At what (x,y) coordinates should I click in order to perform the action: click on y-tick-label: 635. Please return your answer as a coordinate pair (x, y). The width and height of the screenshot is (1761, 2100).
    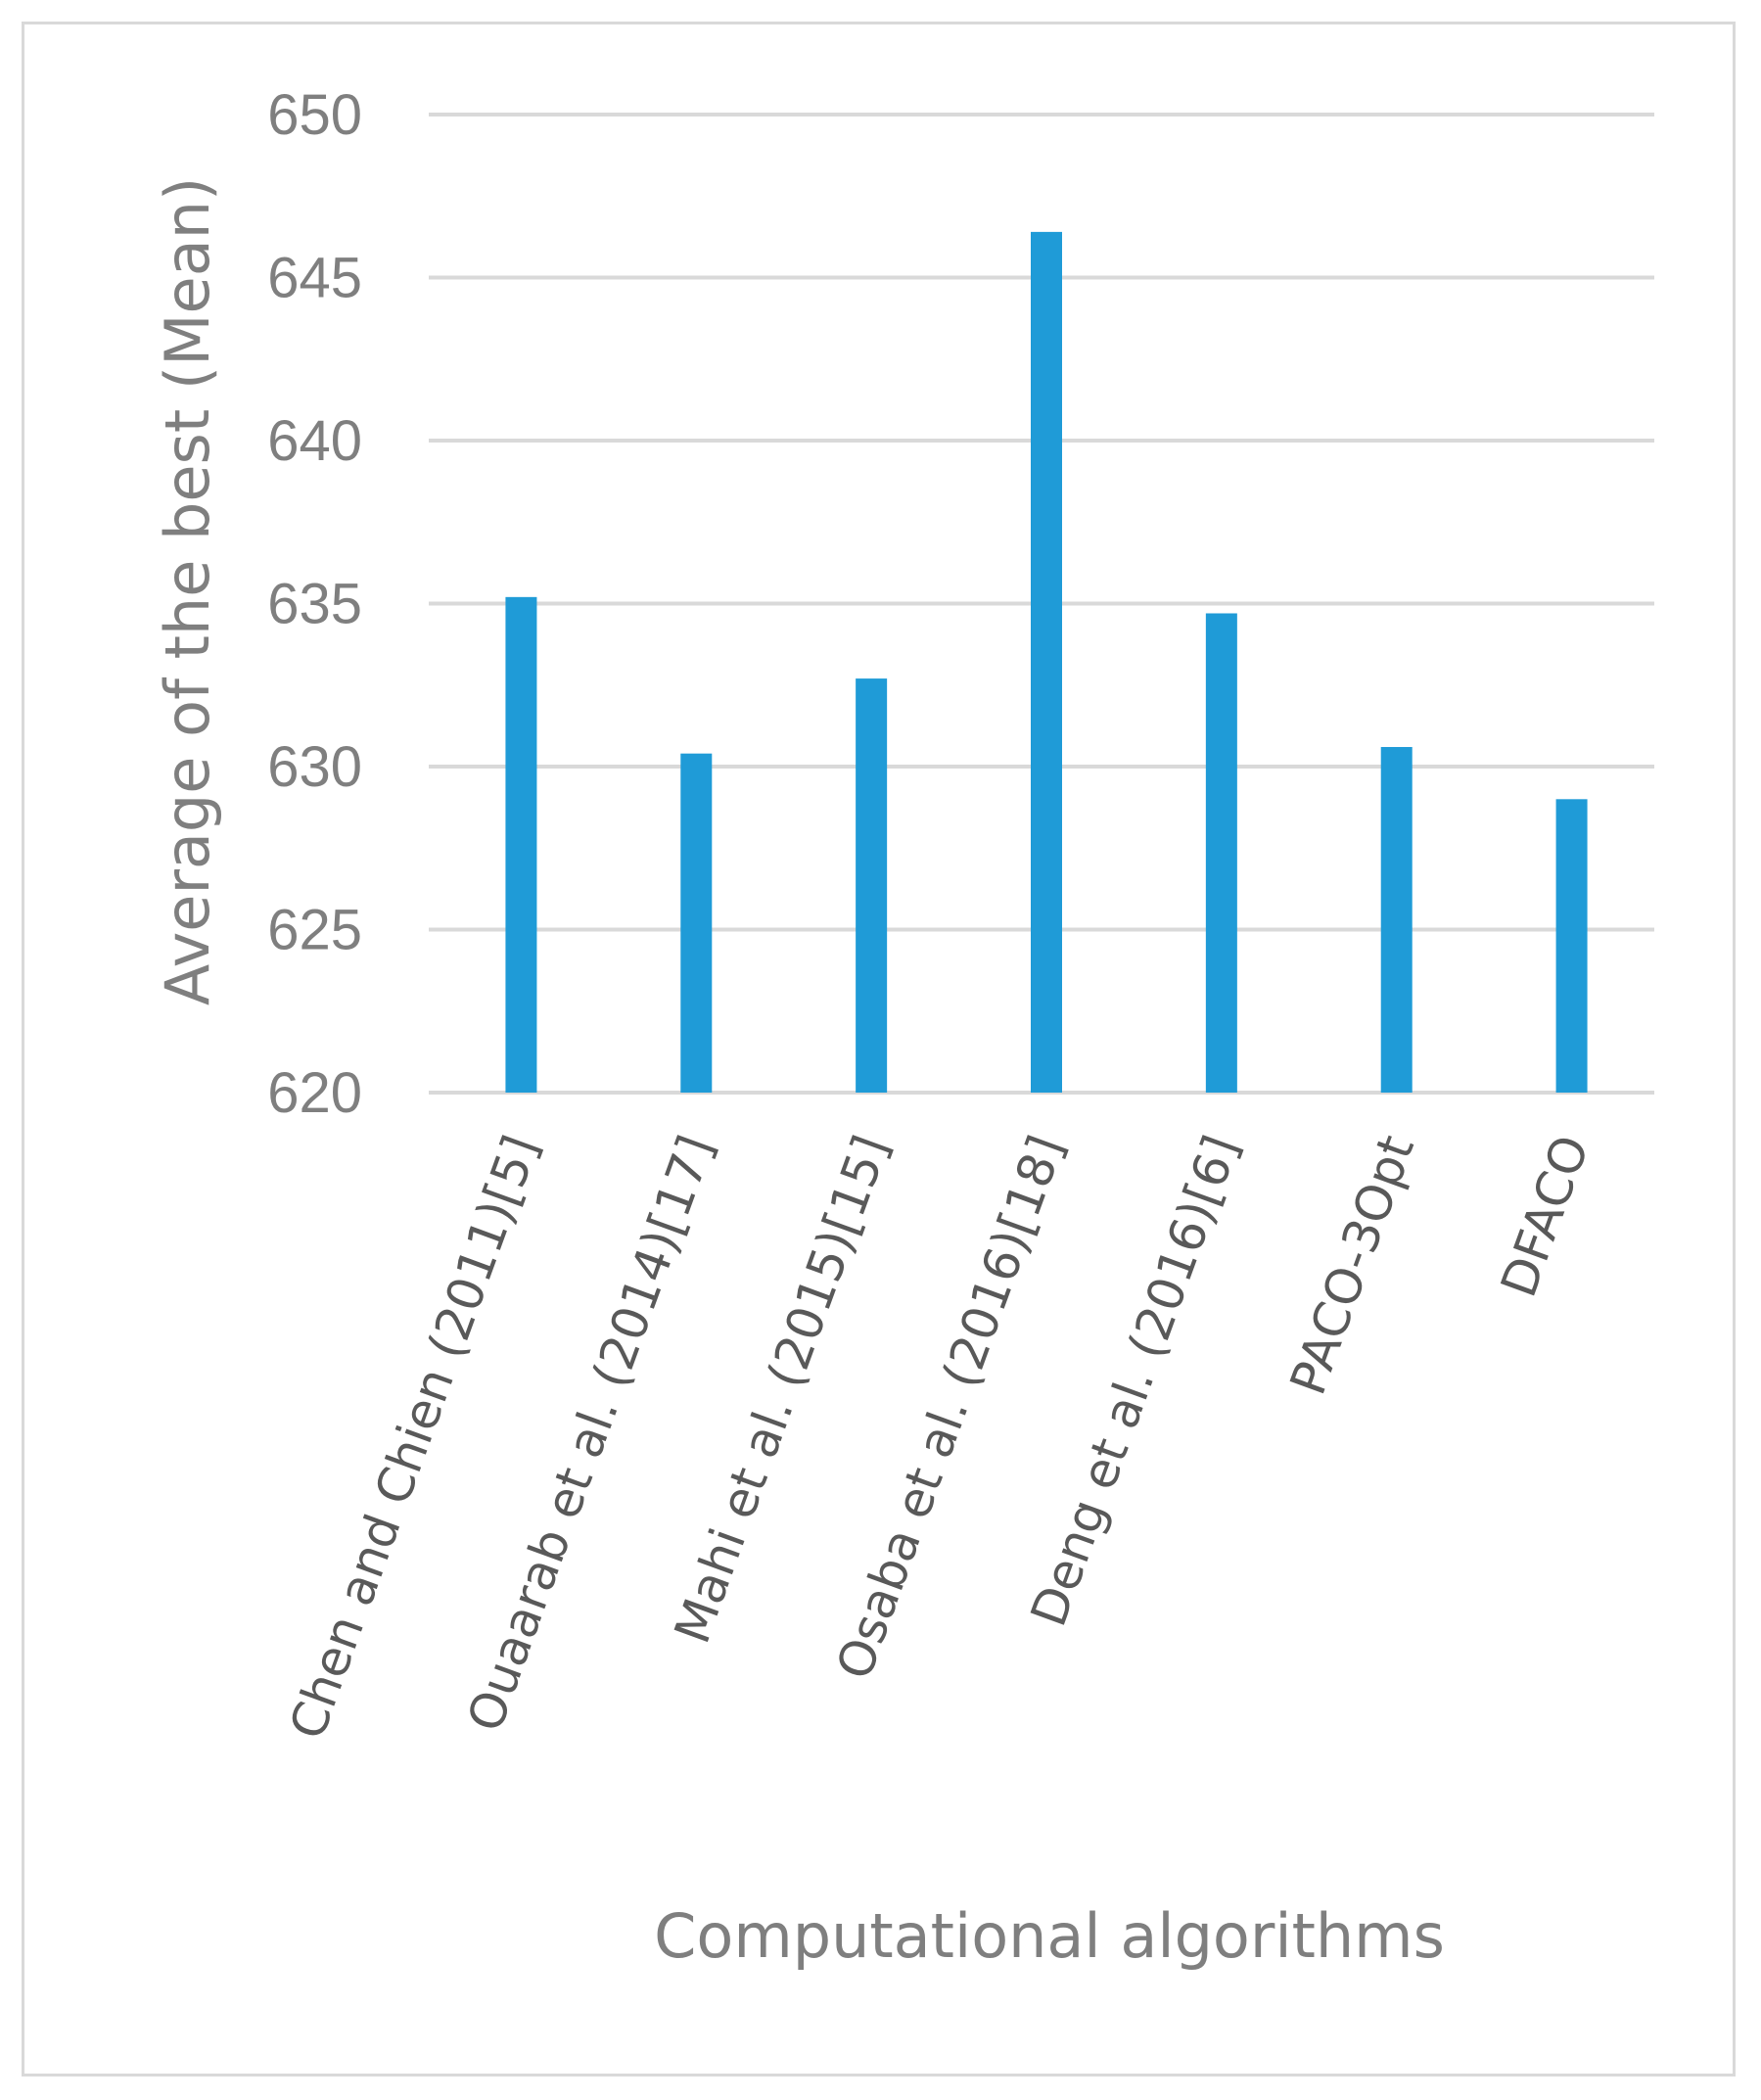
    Looking at the image, I should click on (314, 604).